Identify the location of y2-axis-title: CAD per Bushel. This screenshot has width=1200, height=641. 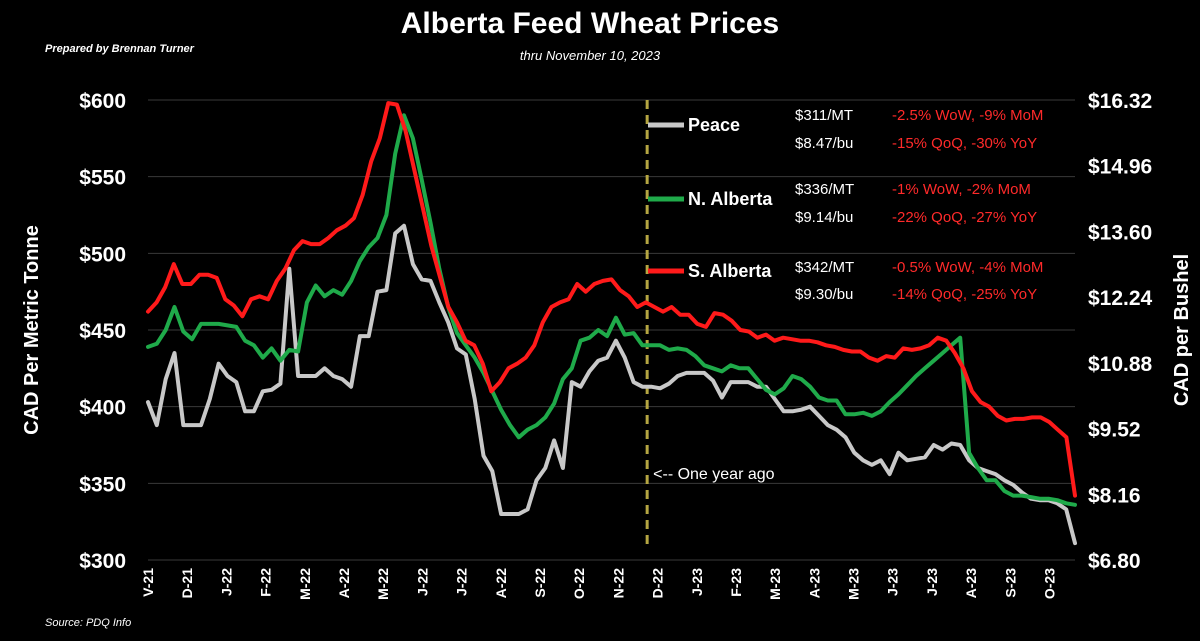
(1182, 330).